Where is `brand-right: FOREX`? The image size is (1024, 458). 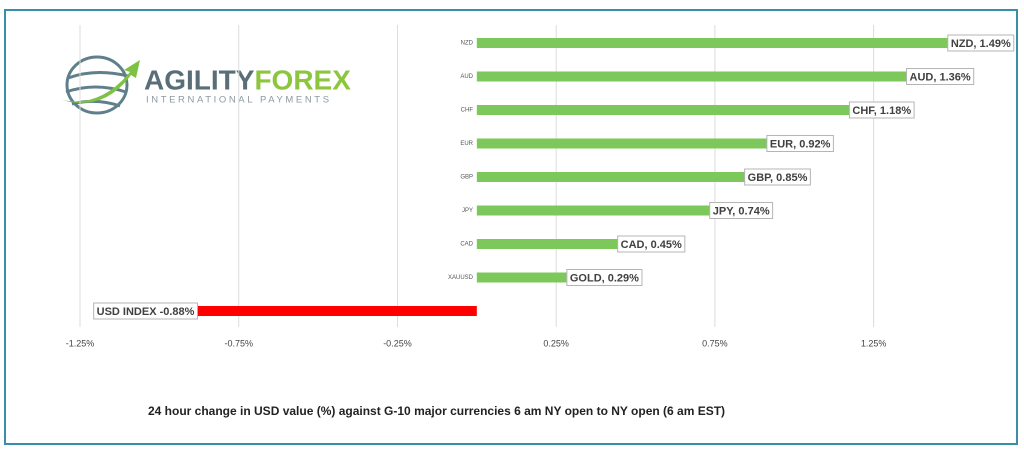
brand-right: FOREX is located at coordinates (302, 79).